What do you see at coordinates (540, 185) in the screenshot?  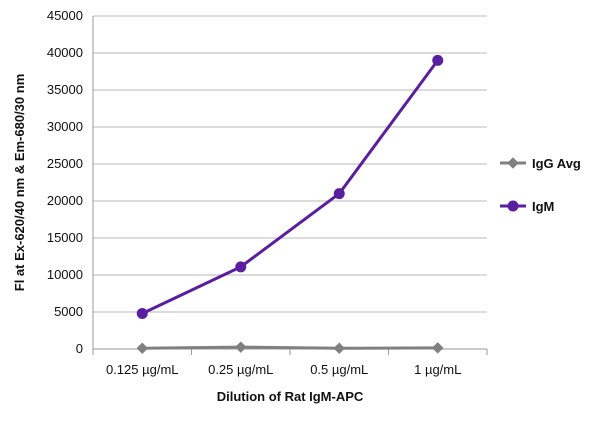 I see `legend: IgG Avg IgM` at bounding box center [540, 185].